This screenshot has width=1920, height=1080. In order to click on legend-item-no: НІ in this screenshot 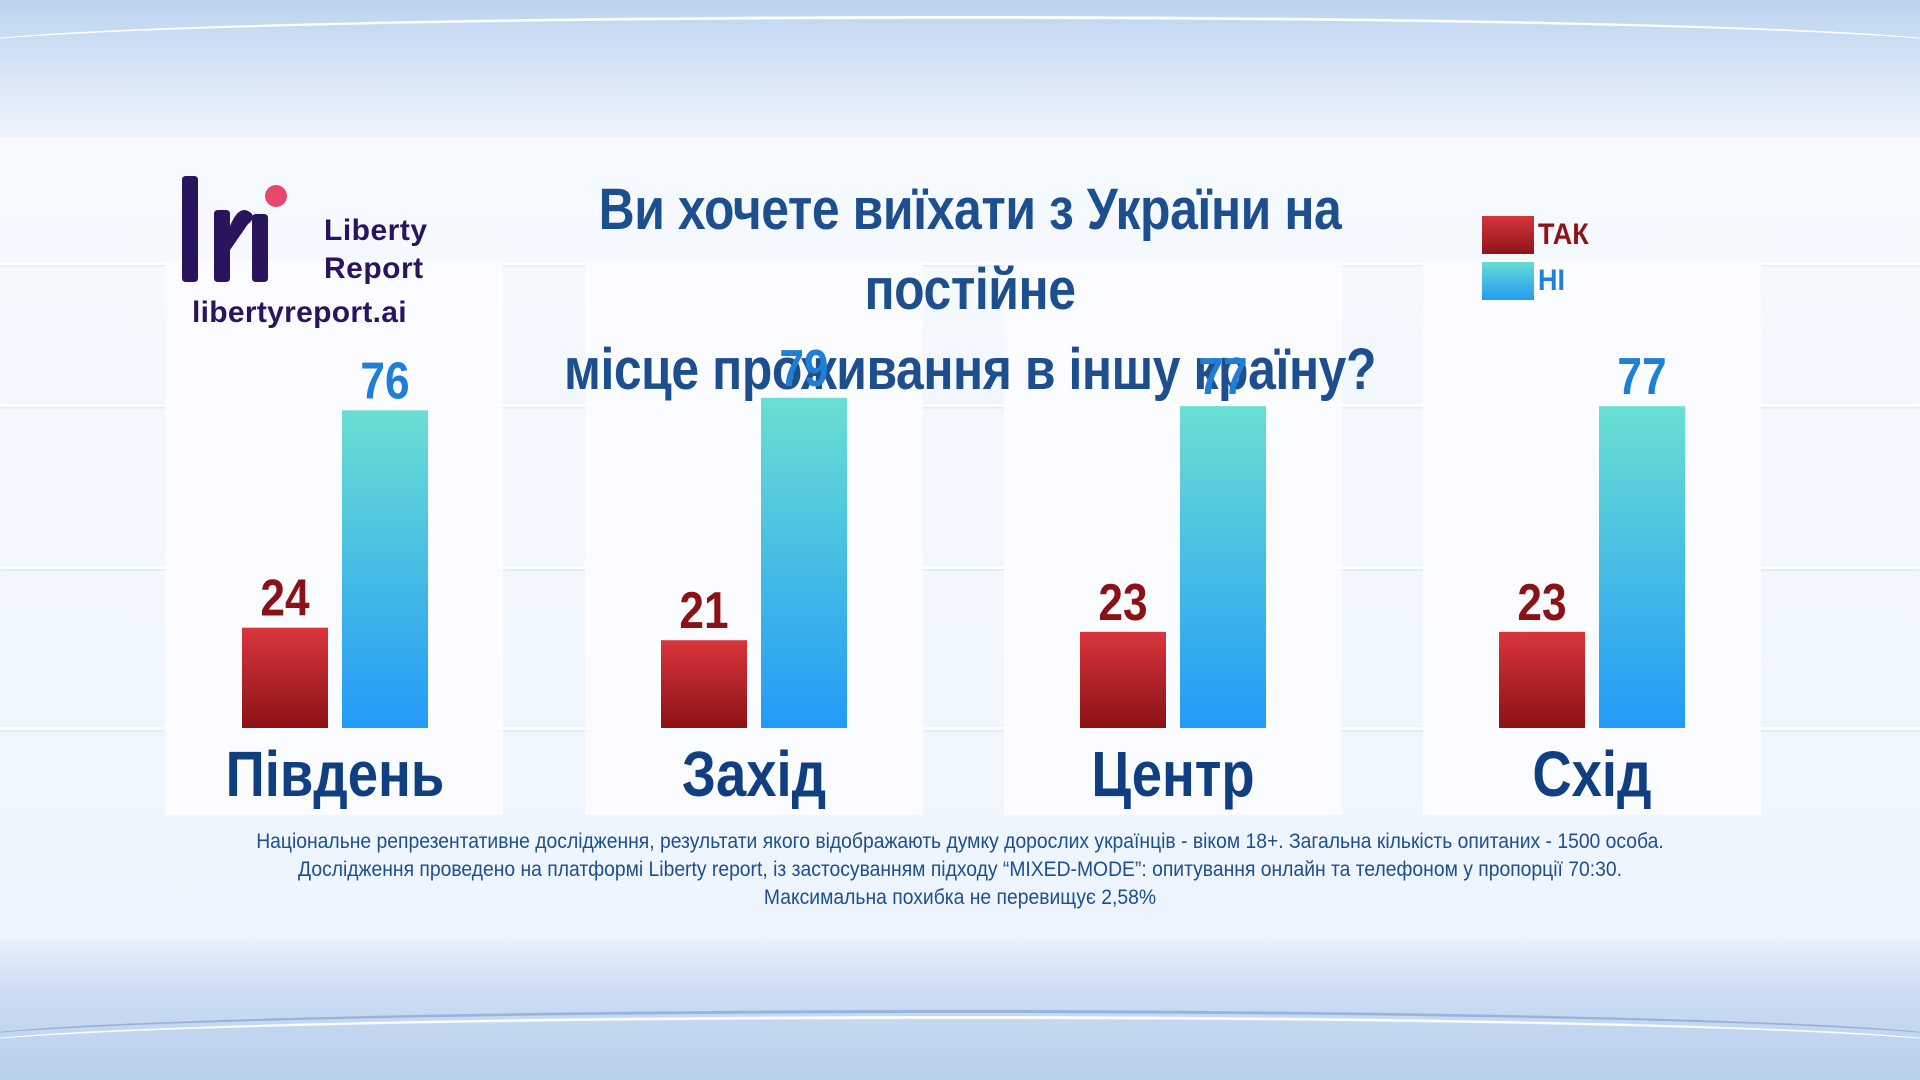, I will do `click(1582, 279)`.